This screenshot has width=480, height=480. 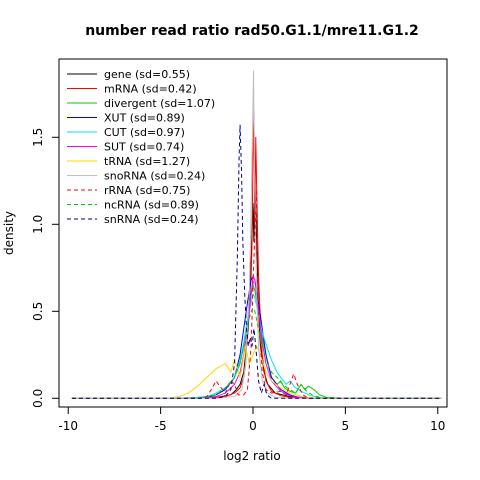 I want to click on legend-label: divergent (sd=1.07), so click(x=159, y=103).